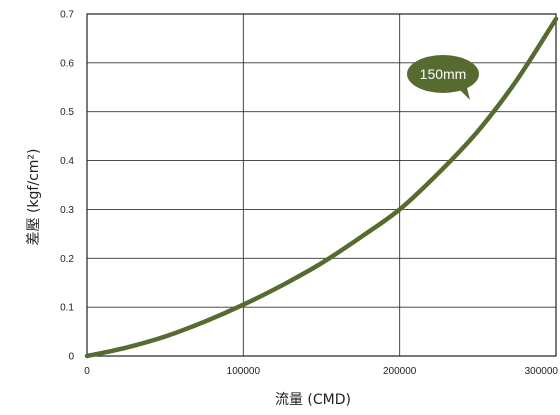 The image size is (560, 415). Describe the element at coordinates (67, 210) in the screenshot. I see `y-tick-label: 0.3` at that location.